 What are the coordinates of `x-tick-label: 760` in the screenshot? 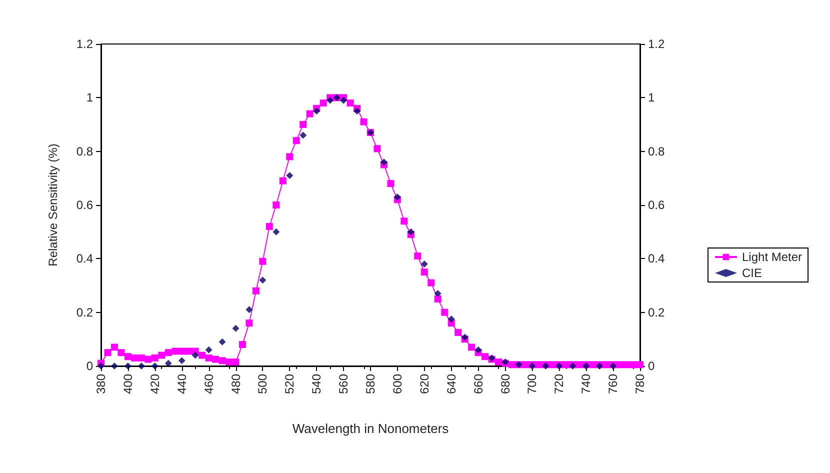 It's located at (613, 384).